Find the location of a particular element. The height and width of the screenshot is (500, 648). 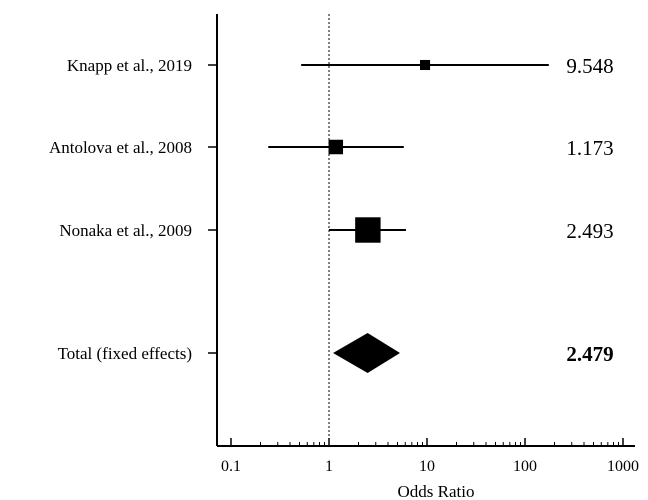

study-label: Knapp et al., 2019 is located at coordinates (129, 65).